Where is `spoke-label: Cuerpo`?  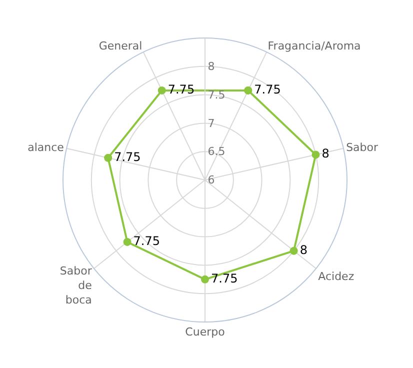 spoke-label: Cuerpo is located at coordinates (205, 332).